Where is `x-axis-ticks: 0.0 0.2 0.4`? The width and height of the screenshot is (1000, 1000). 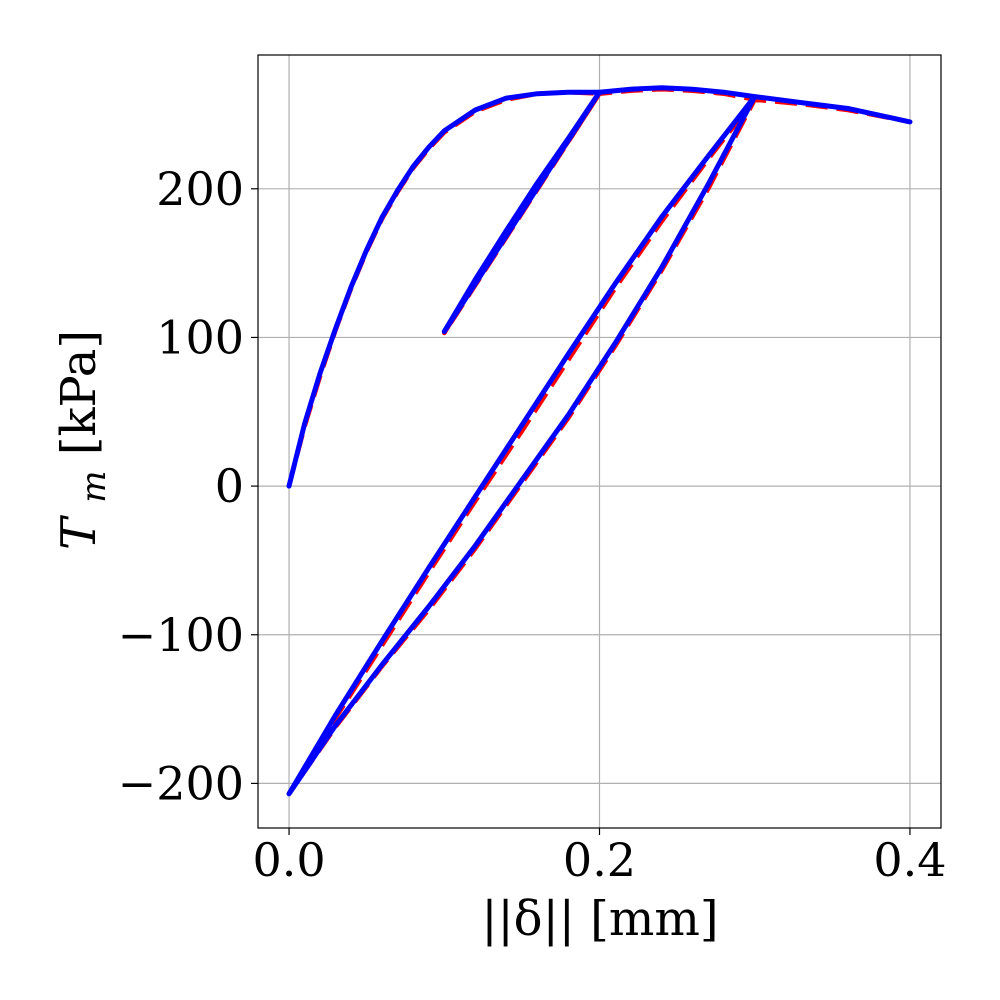 x-axis-ticks: 0.0 0.2 0.4 is located at coordinates (599, 857).